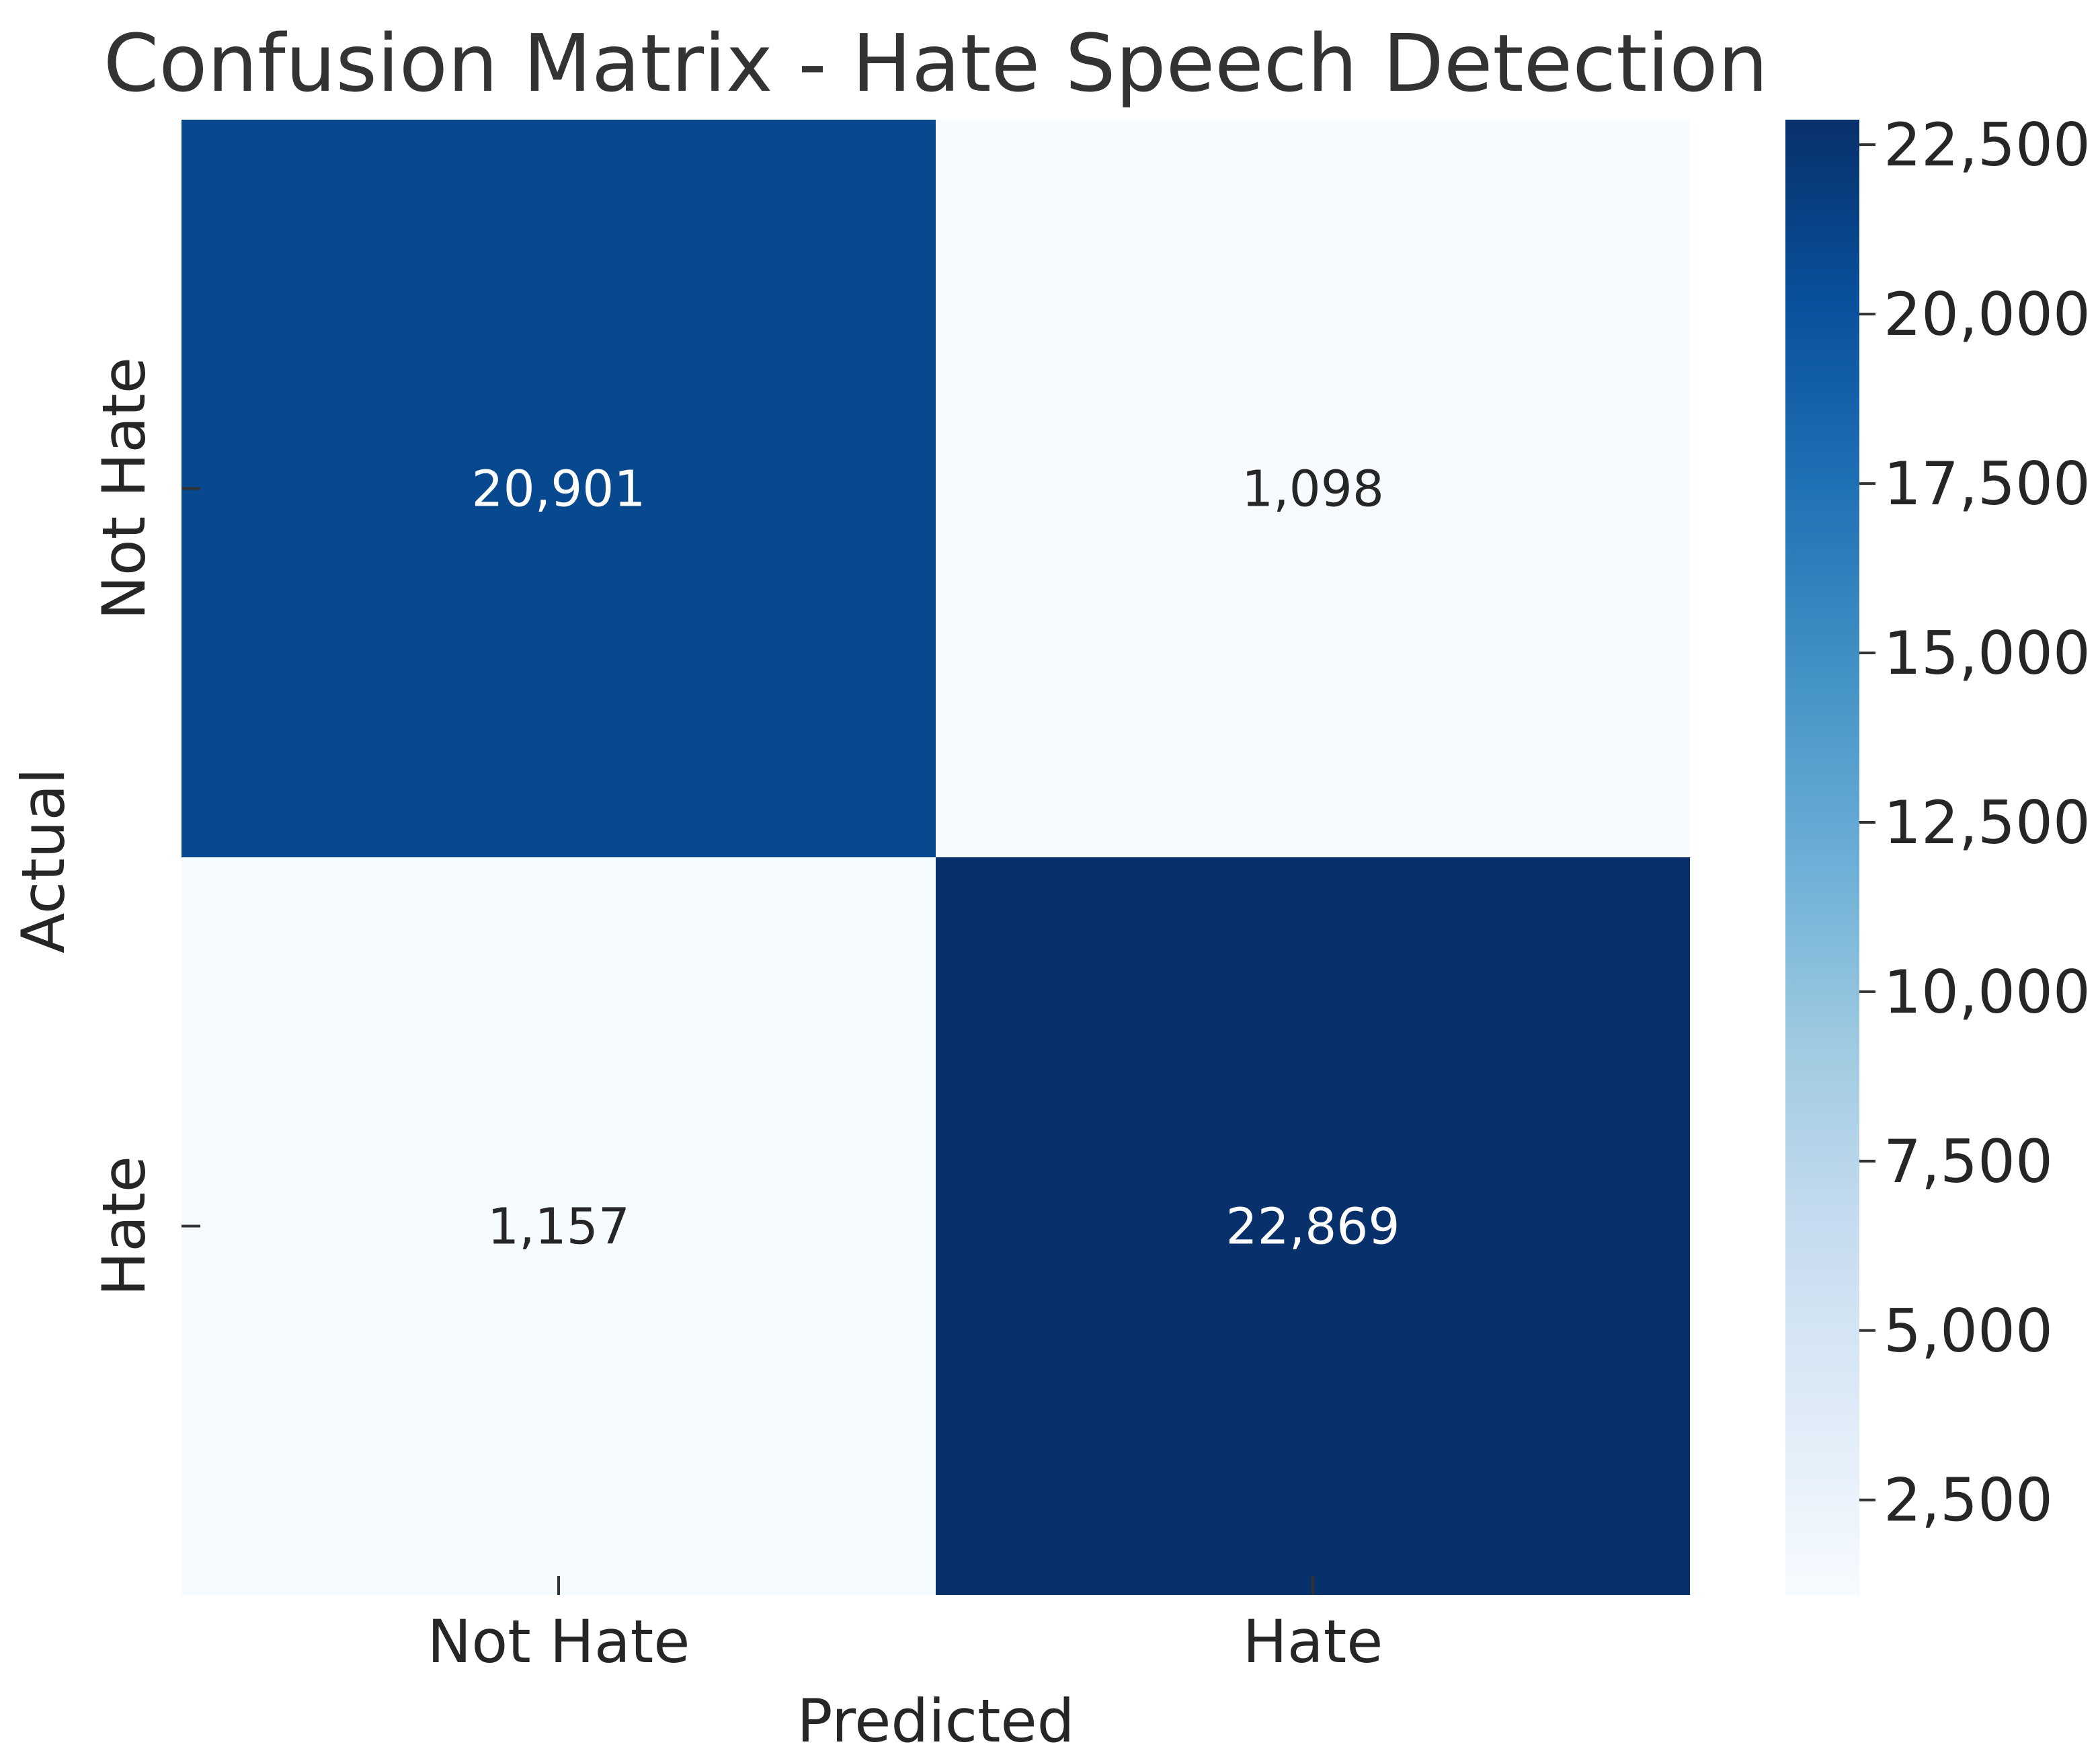 This screenshot has height=1761, width=2100. What do you see at coordinates (1968, 1331) in the screenshot?
I see `colorbar-tick-label: 5,000` at bounding box center [1968, 1331].